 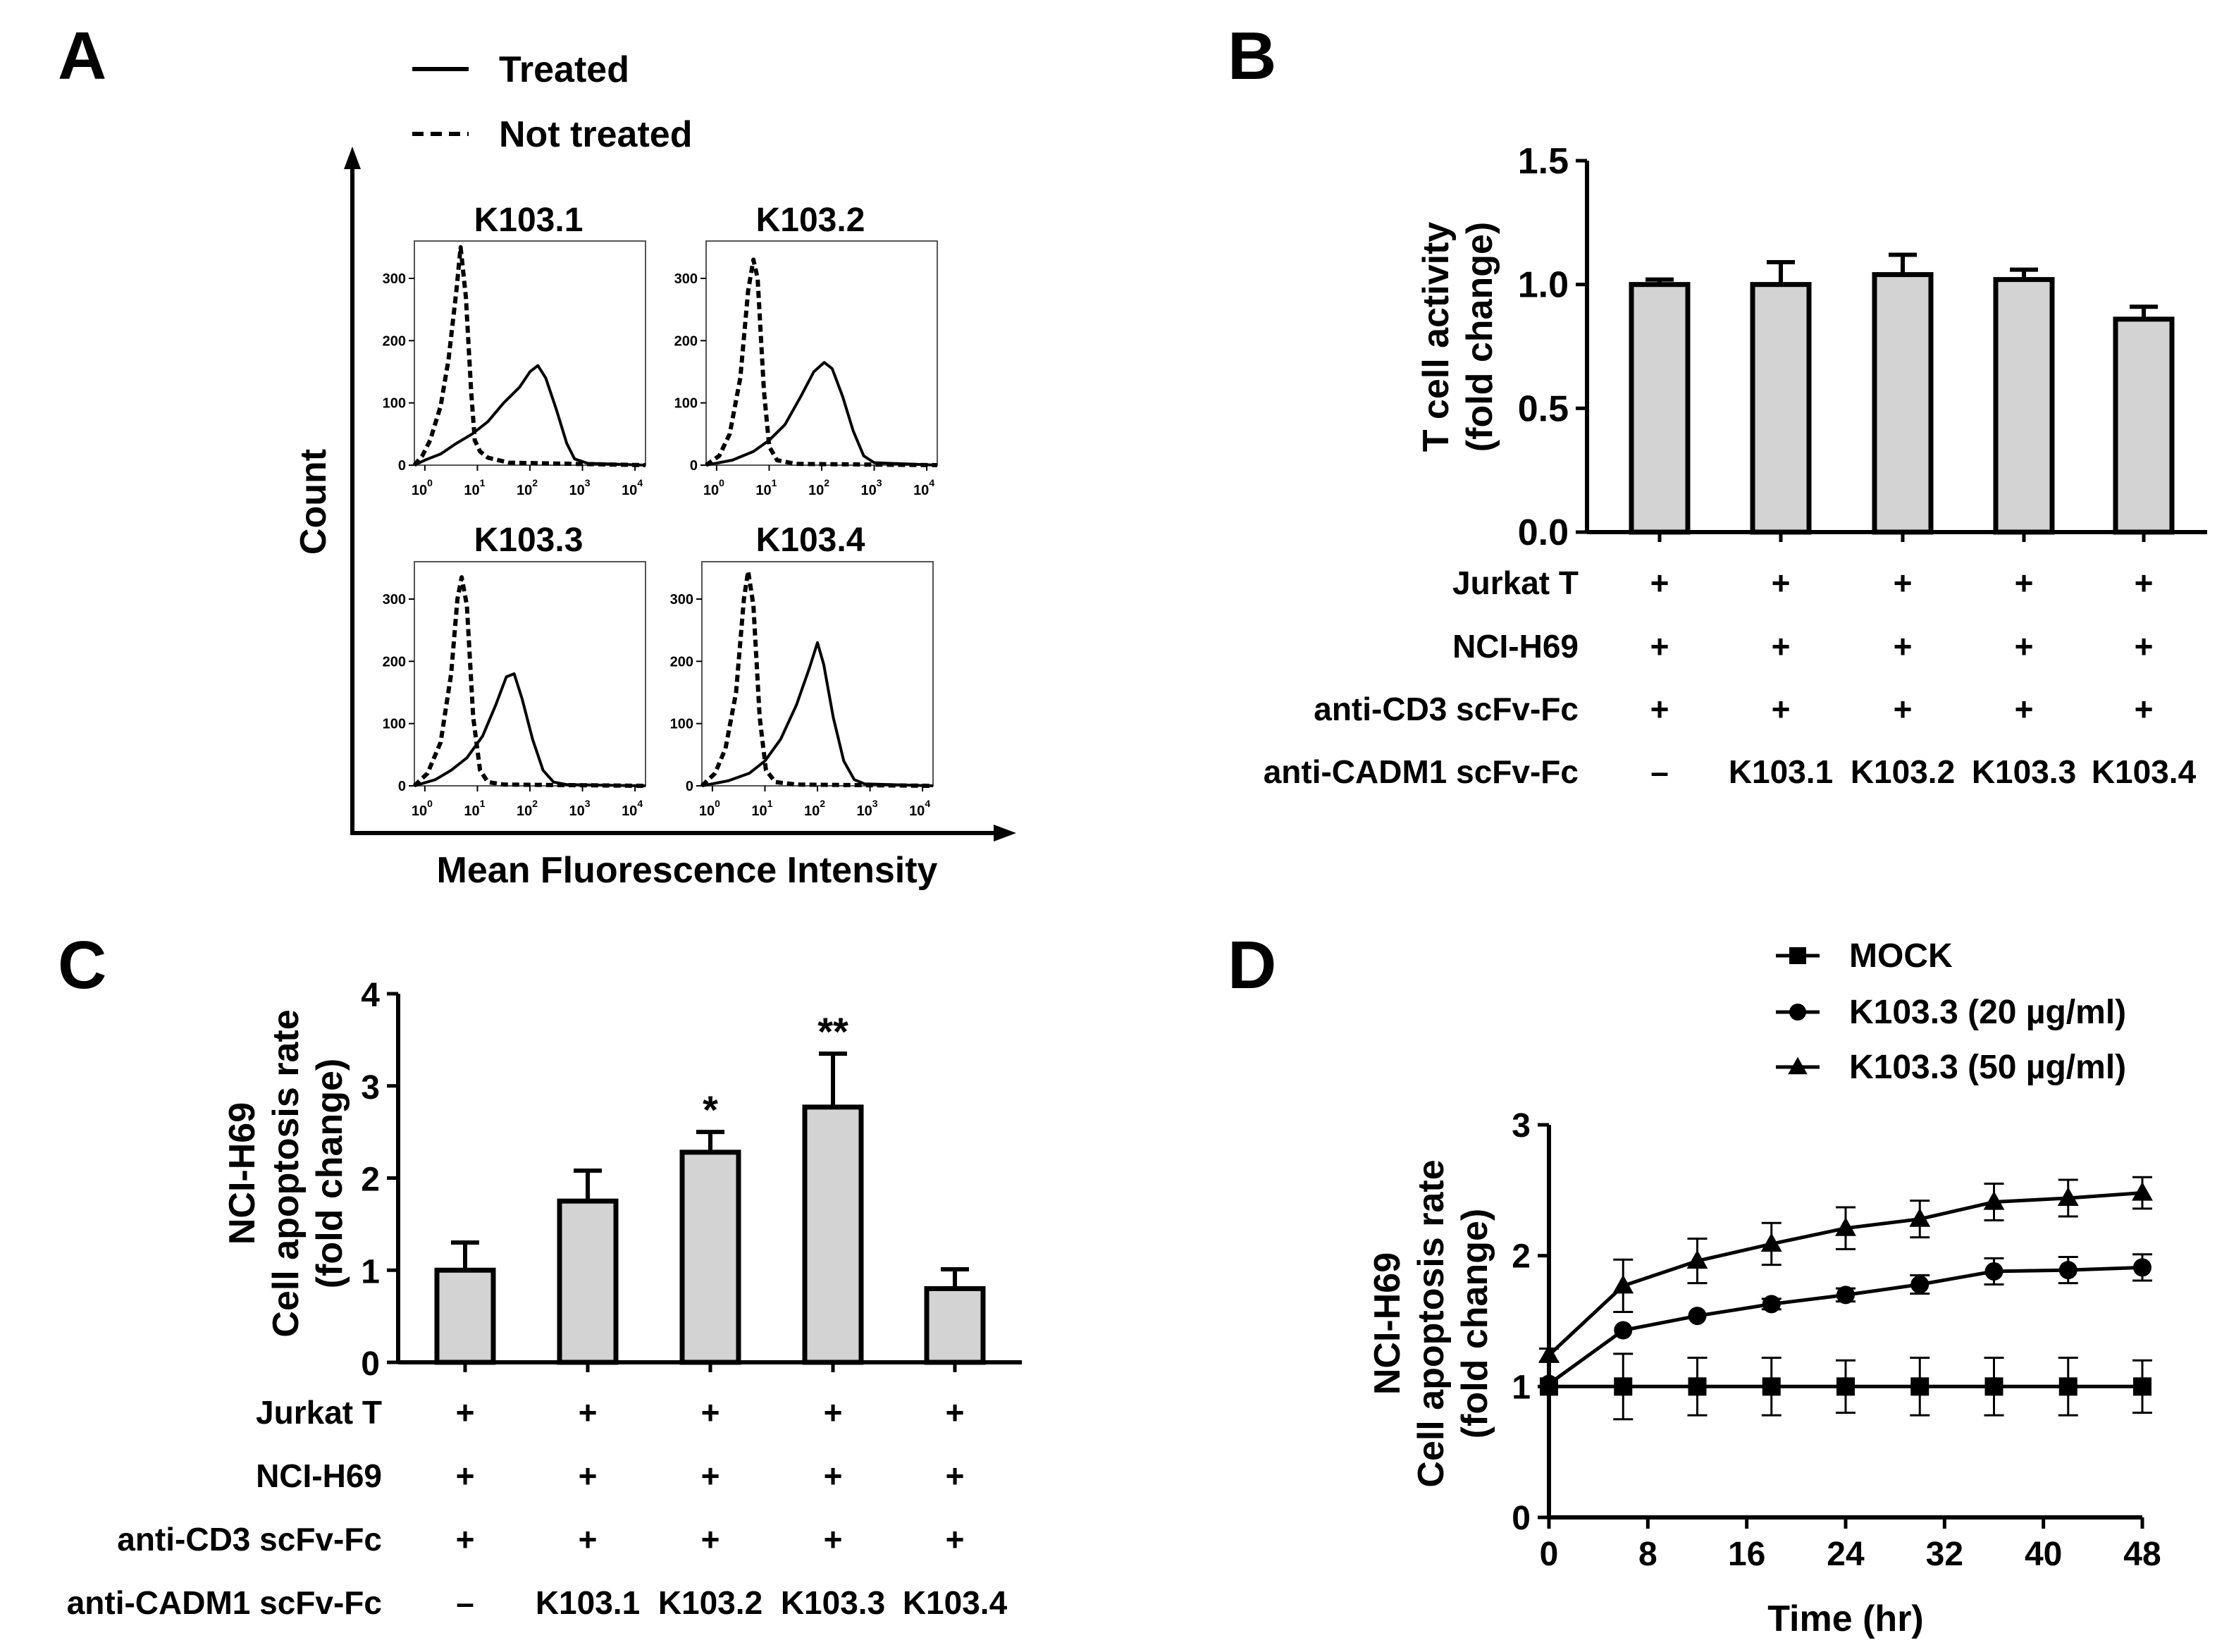 What do you see at coordinates (687, 871) in the screenshot?
I see `mfi-axis-label: Mean Fluorescence Intensity` at bounding box center [687, 871].